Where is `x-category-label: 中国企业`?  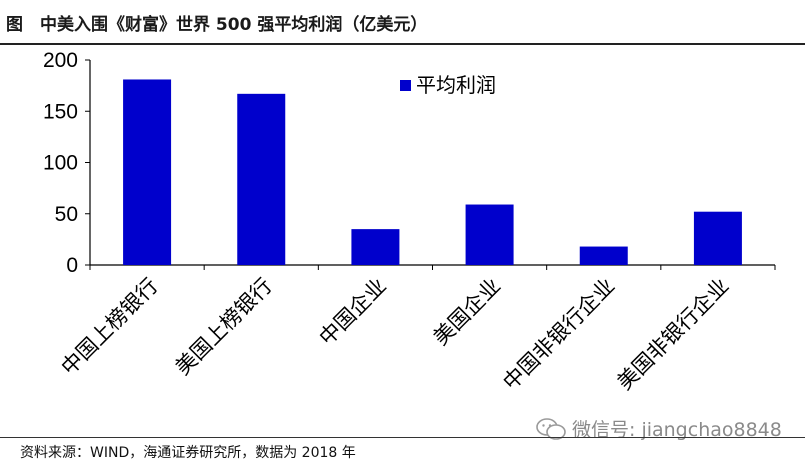
x-category-label: 中国企业 is located at coordinates (353, 312).